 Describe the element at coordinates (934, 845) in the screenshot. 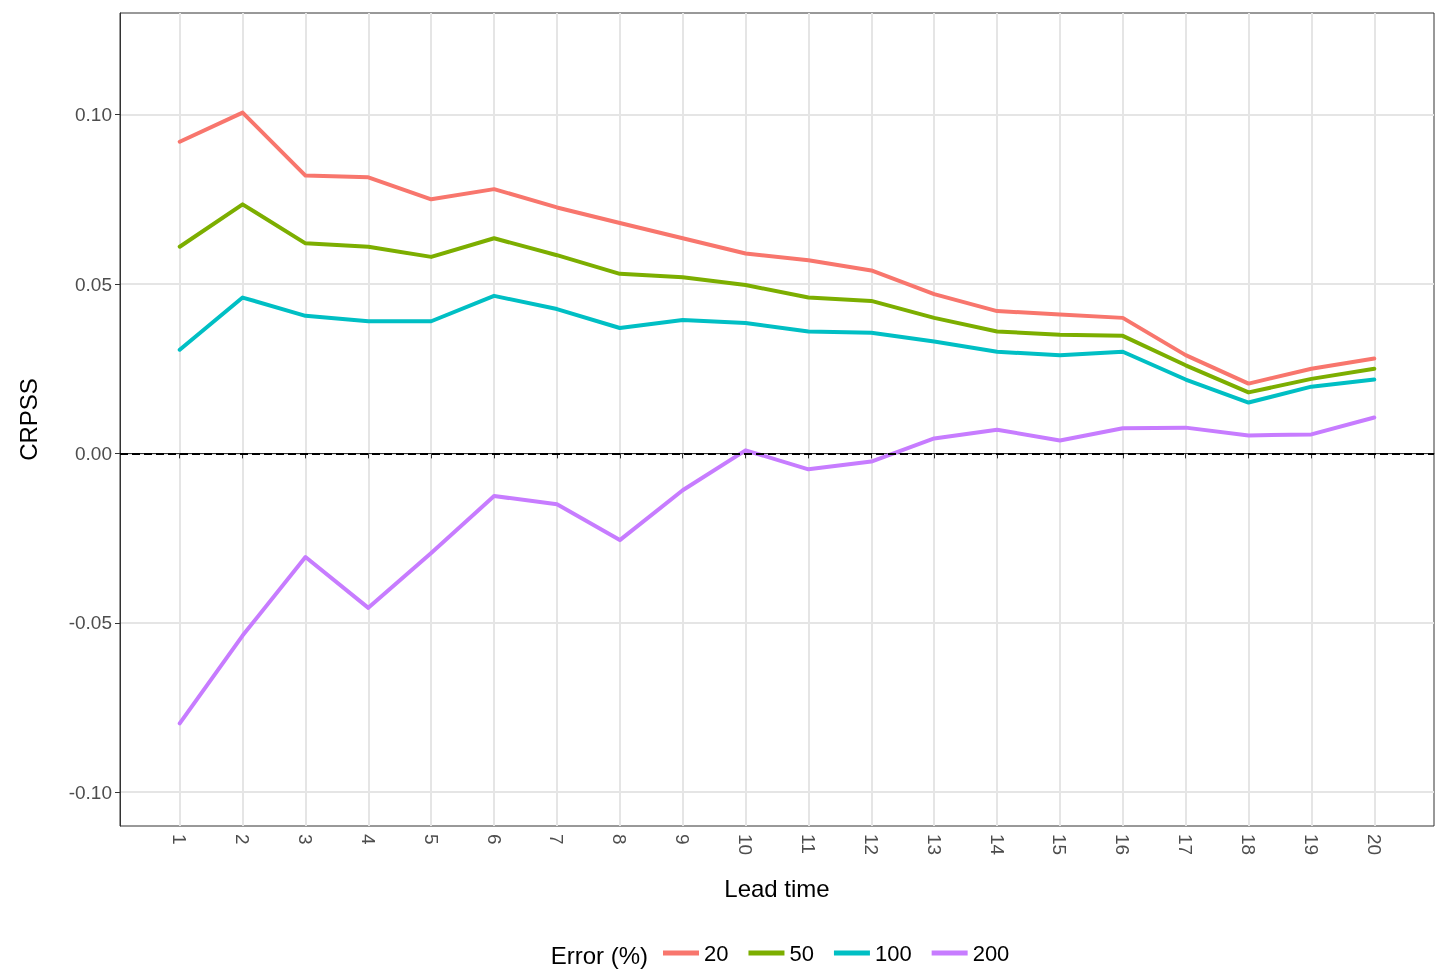

I see `x-tick-label: 13` at that location.